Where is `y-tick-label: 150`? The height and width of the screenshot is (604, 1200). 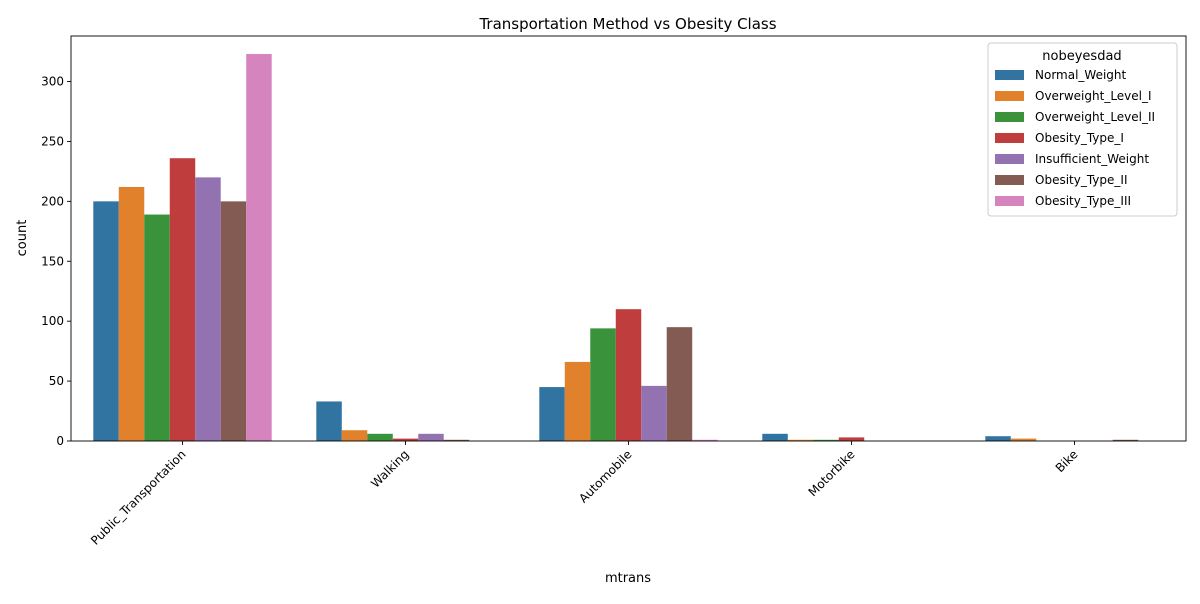 y-tick-label: 150 is located at coordinates (52, 261).